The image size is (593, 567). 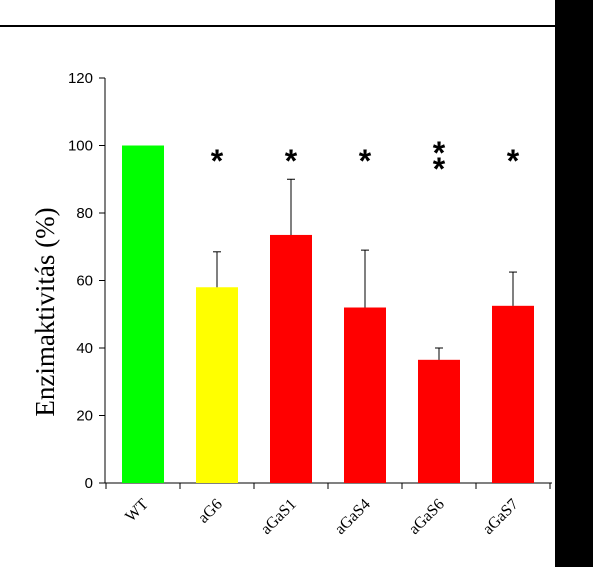 I want to click on significance-marker-aGaS4: *, so click(x=365, y=161).